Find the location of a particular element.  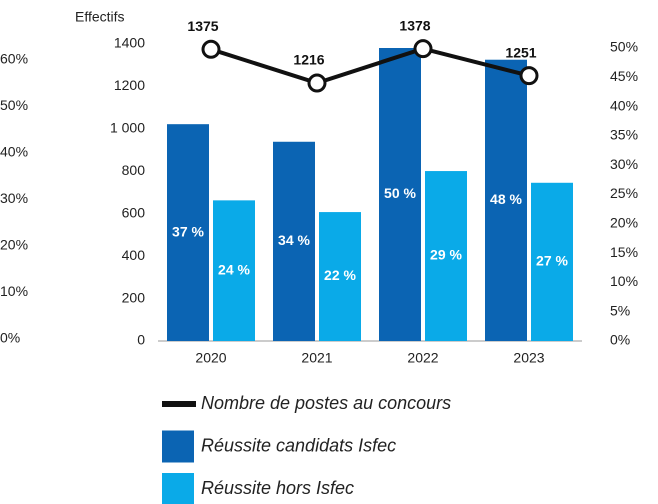

y3-tick-label: 0% is located at coordinates (10, 338).